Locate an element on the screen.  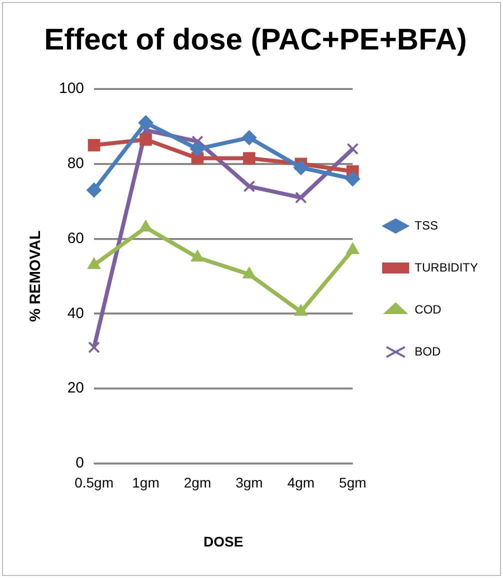
x-tick-label: 5gm is located at coordinates (352, 482).